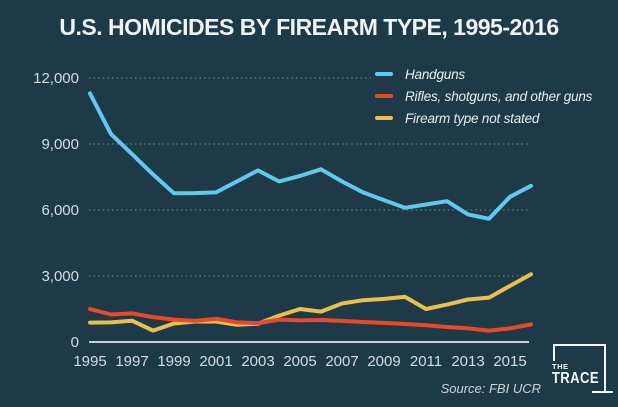 The height and width of the screenshot is (407, 618). What do you see at coordinates (60, 276) in the screenshot?
I see `y-tick-label: 3,000` at bounding box center [60, 276].